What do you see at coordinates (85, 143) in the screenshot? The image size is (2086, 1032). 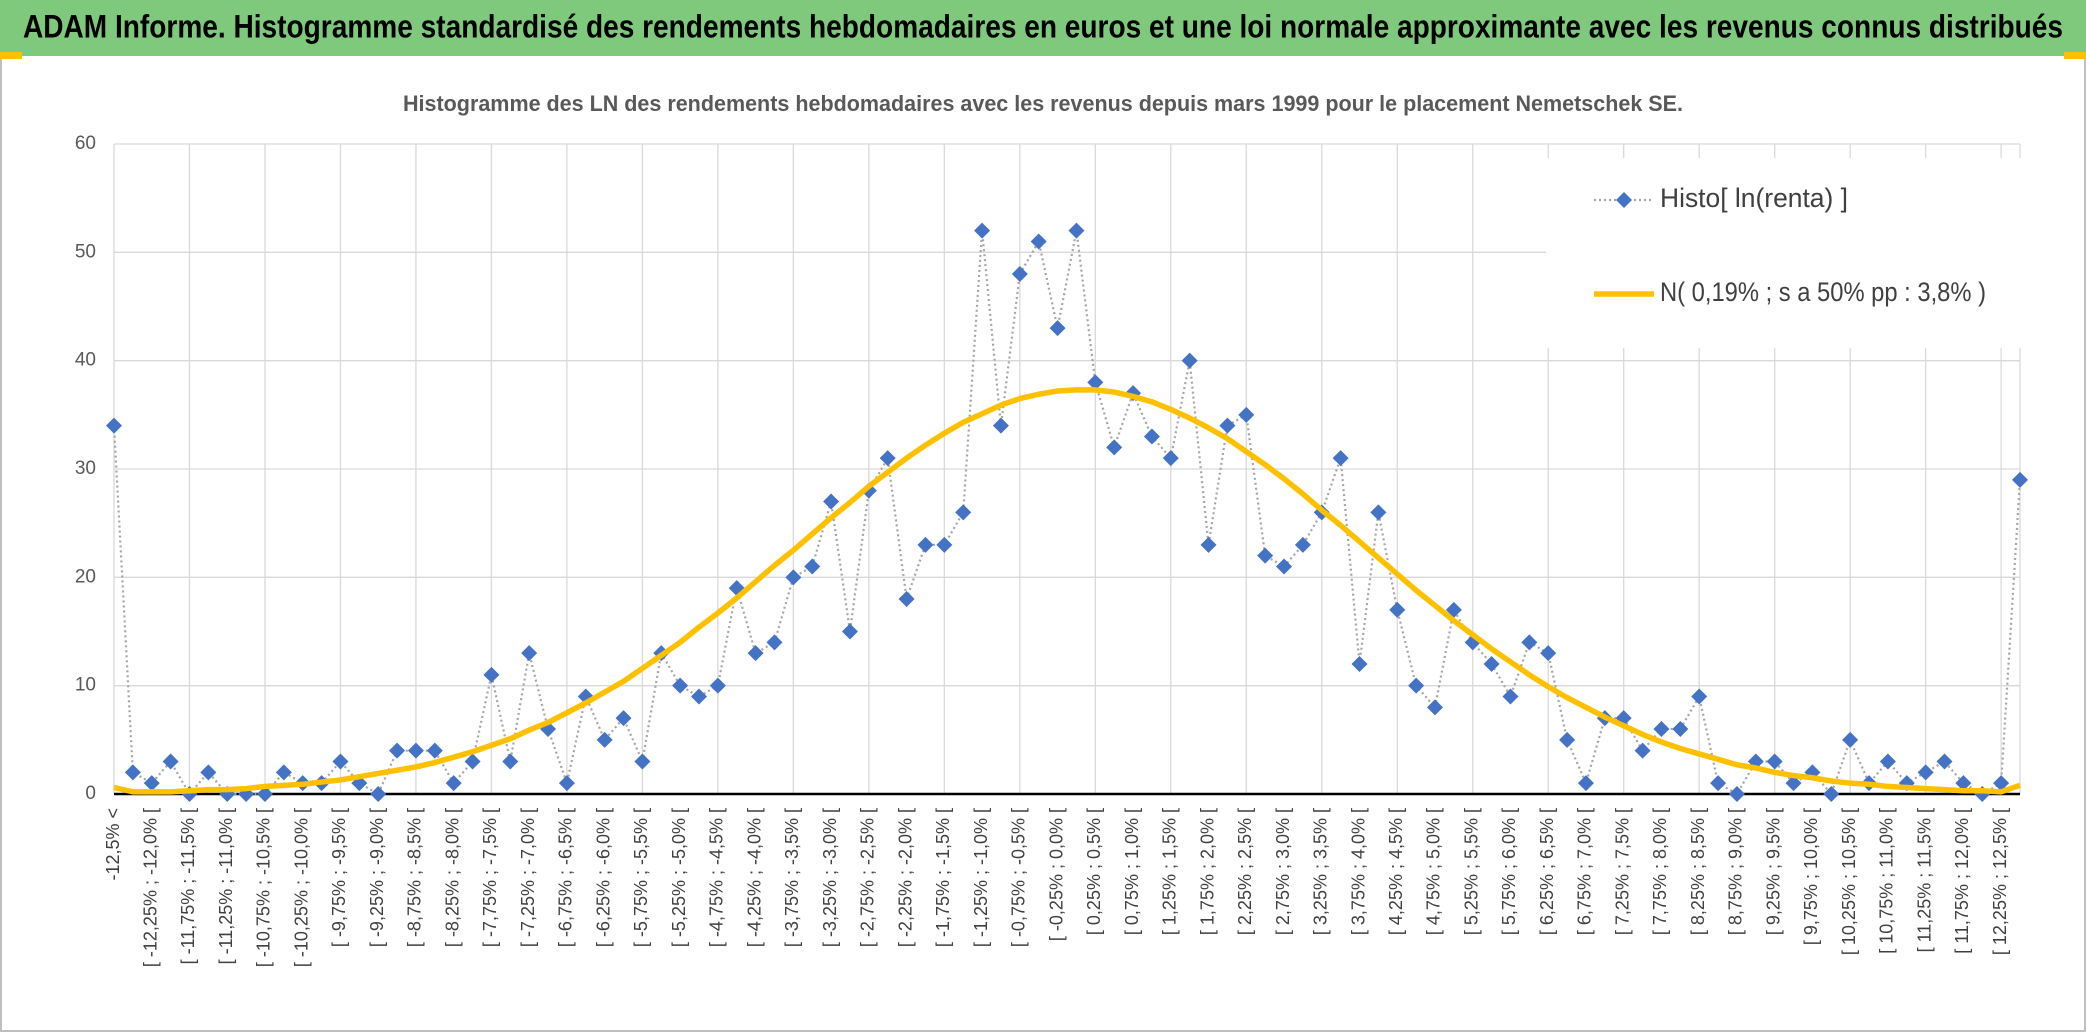 I see `y-tick-label: 60` at bounding box center [85, 143].